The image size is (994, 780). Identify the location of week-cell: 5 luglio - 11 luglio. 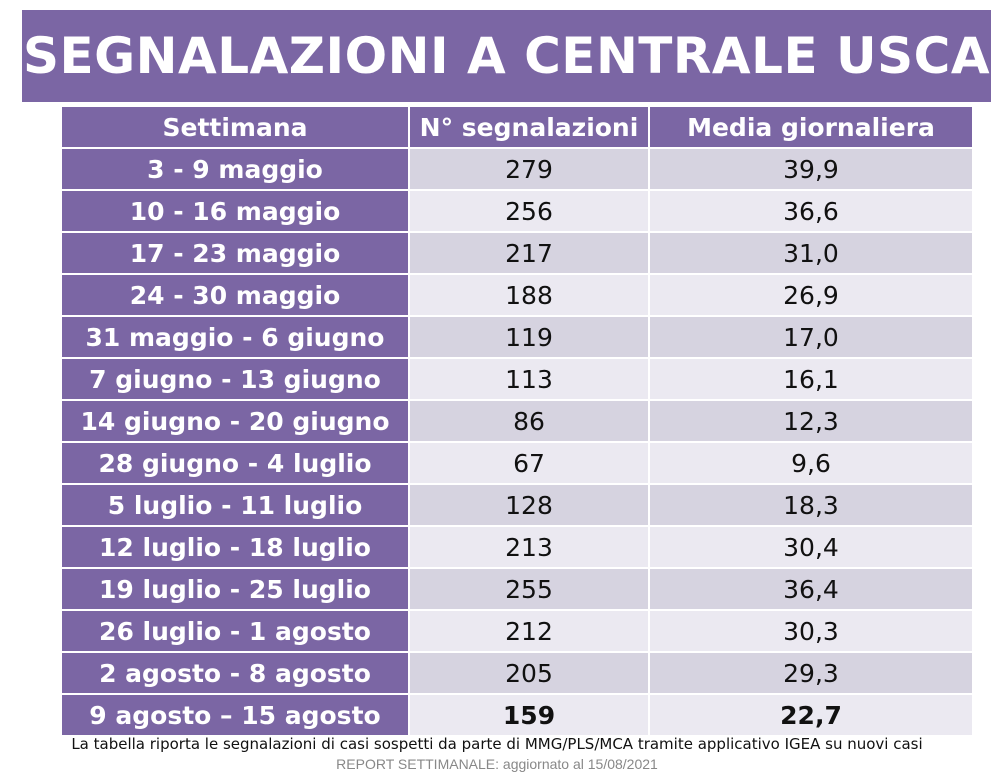
(236, 506).